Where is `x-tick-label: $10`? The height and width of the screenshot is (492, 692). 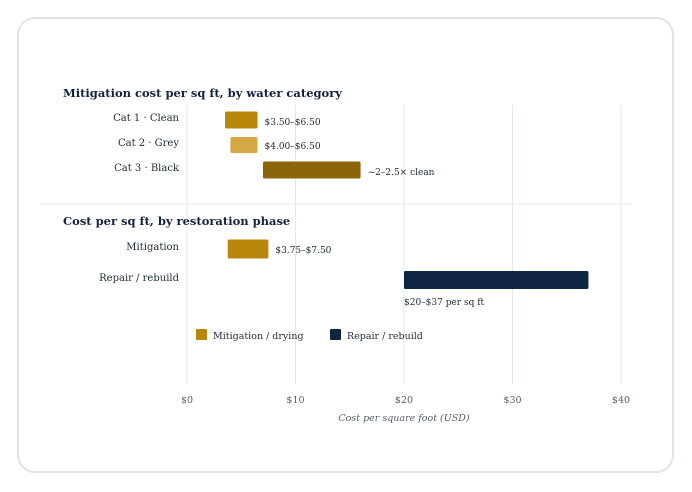
x-tick-label: $10 is located at coordinates (295, 400).